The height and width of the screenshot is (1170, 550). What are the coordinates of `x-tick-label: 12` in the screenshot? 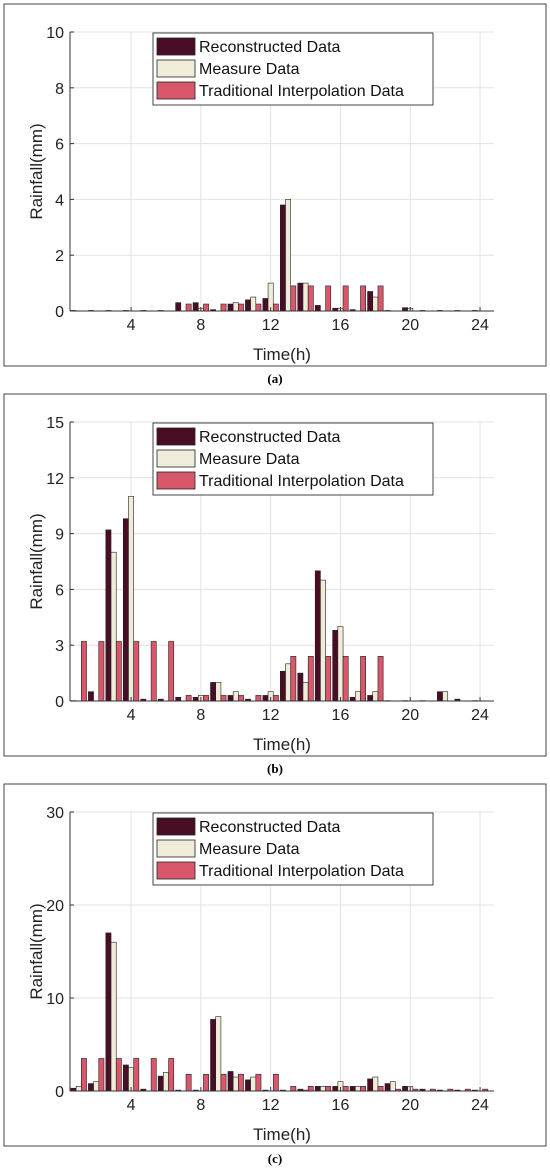 It's located at (271, 715).